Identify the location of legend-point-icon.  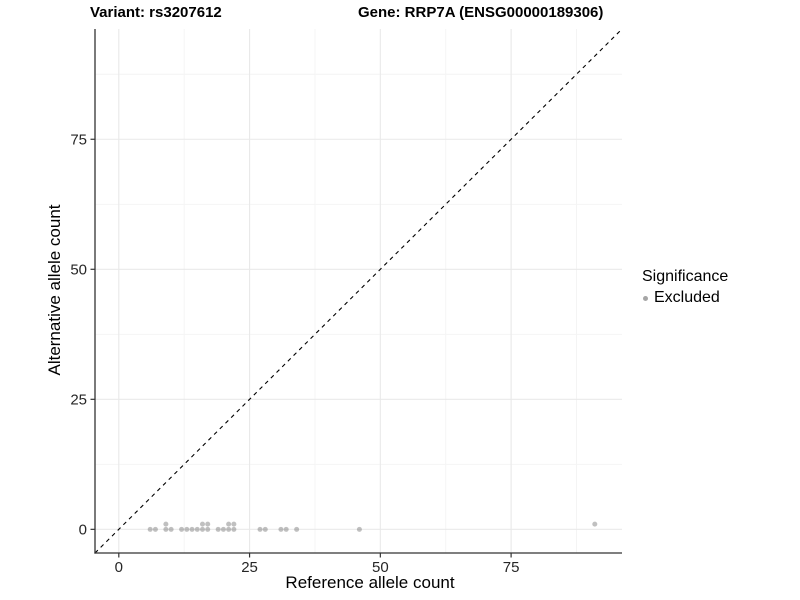
(645, 298).